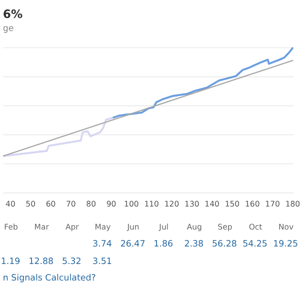 The height and width of the screenshot is (300, 300). I want to click on x-tick-label: 130, so click(192, 203).